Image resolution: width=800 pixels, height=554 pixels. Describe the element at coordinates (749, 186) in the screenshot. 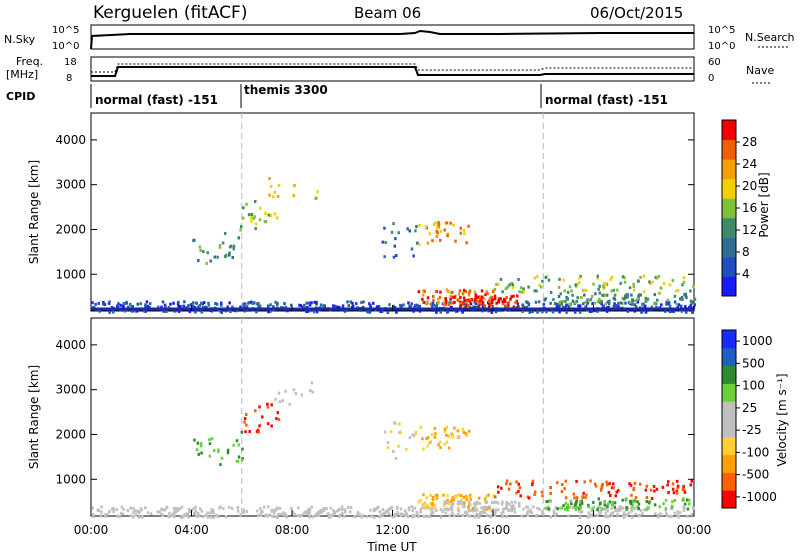

I see `colorbar-tick-label: 20` at that location.